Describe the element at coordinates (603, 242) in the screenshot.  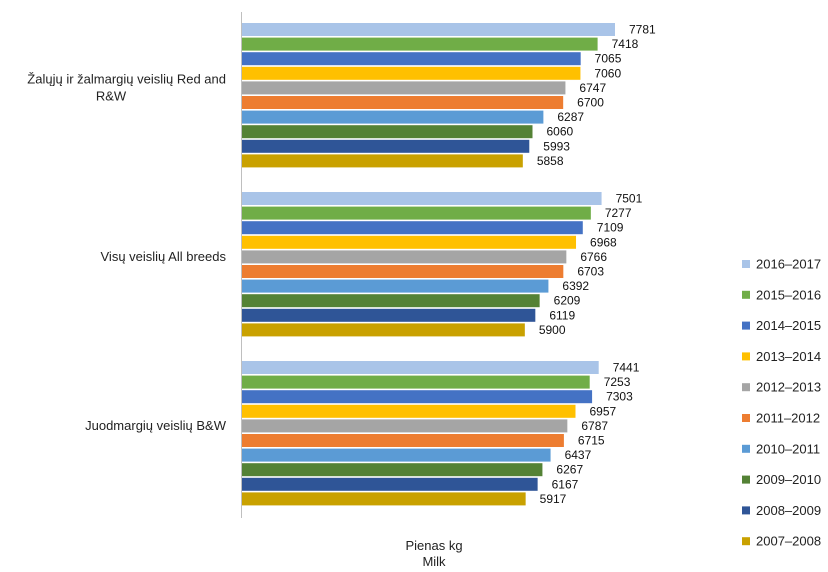
I see `bar-value-label: 6968` at that location.